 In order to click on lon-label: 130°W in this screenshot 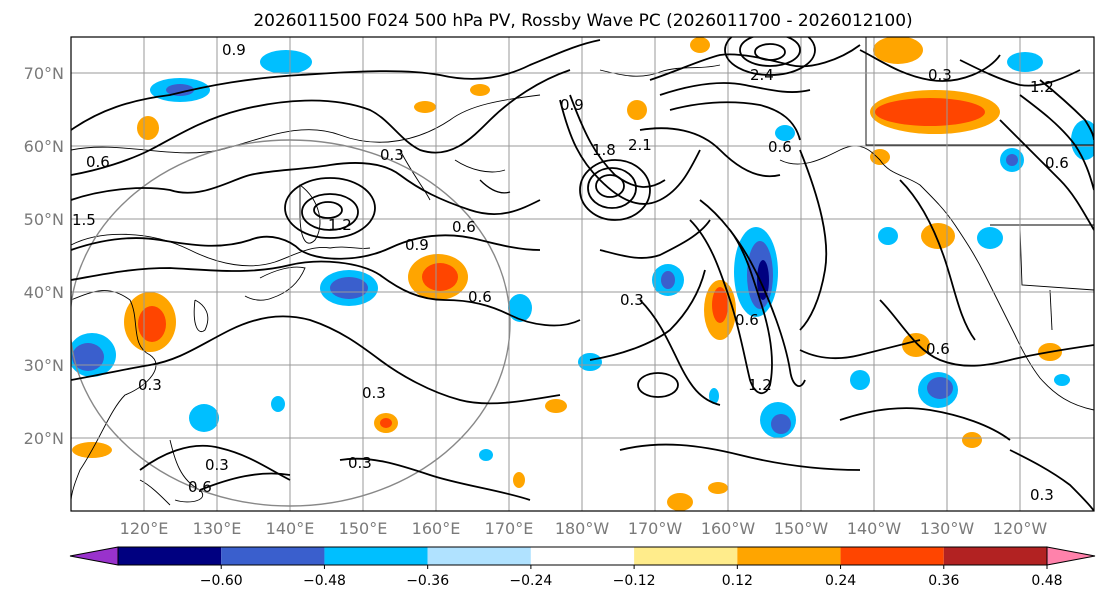, I will do `click(947, 528)`.